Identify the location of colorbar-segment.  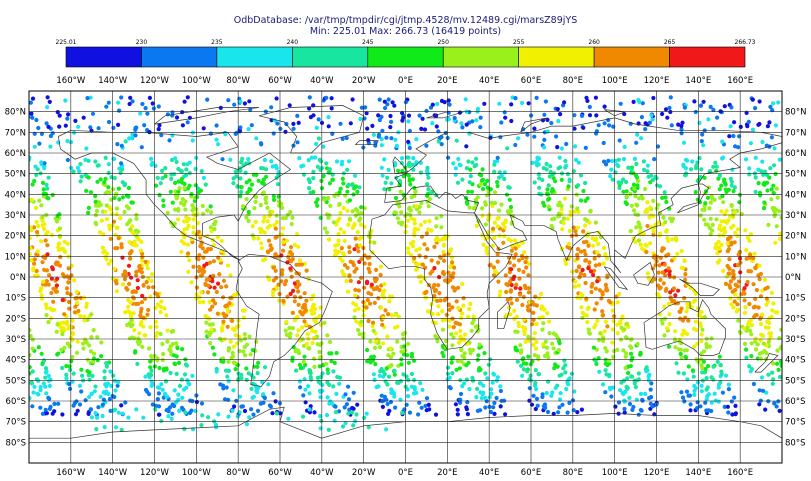
(405, 57).